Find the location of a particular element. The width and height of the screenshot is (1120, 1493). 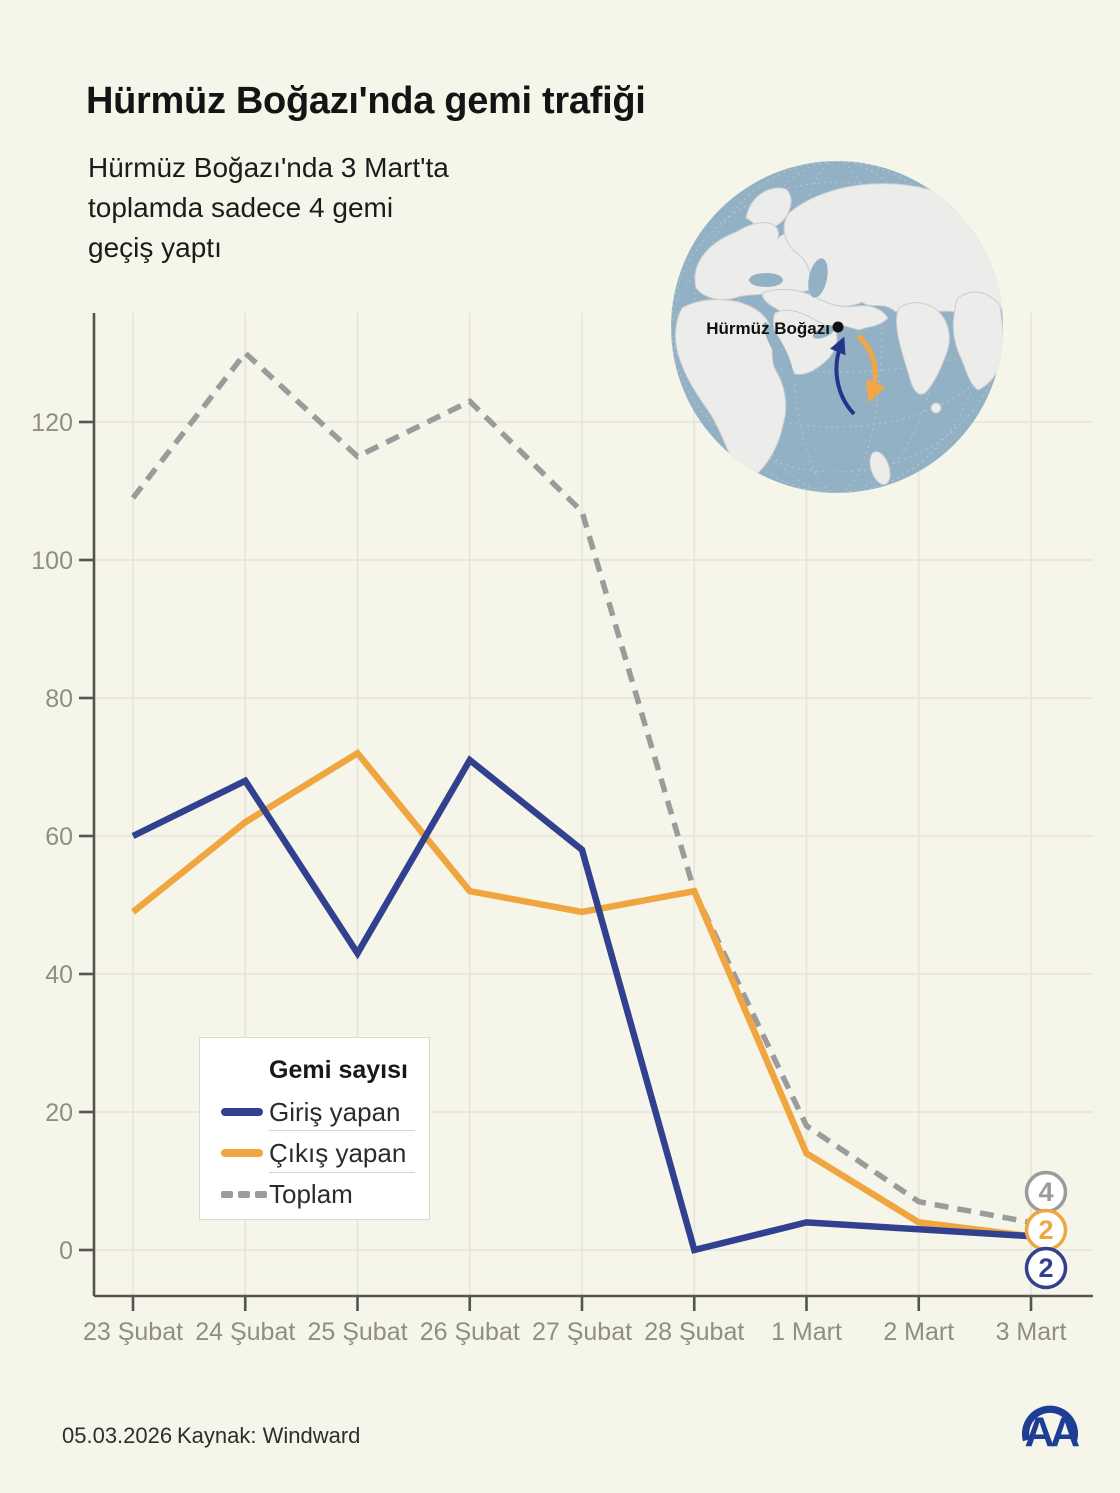

map-label: Hürmüz Boğazı is located at coordinates (768, 328).